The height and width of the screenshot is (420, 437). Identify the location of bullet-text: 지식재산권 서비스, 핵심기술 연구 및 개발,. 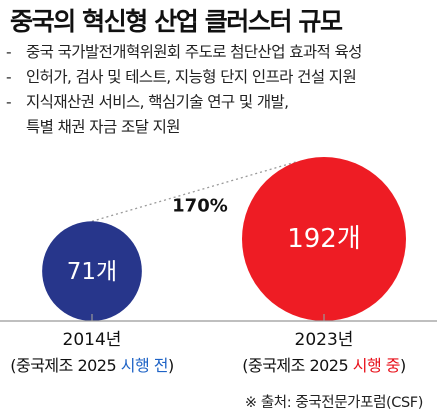
(157, 102).